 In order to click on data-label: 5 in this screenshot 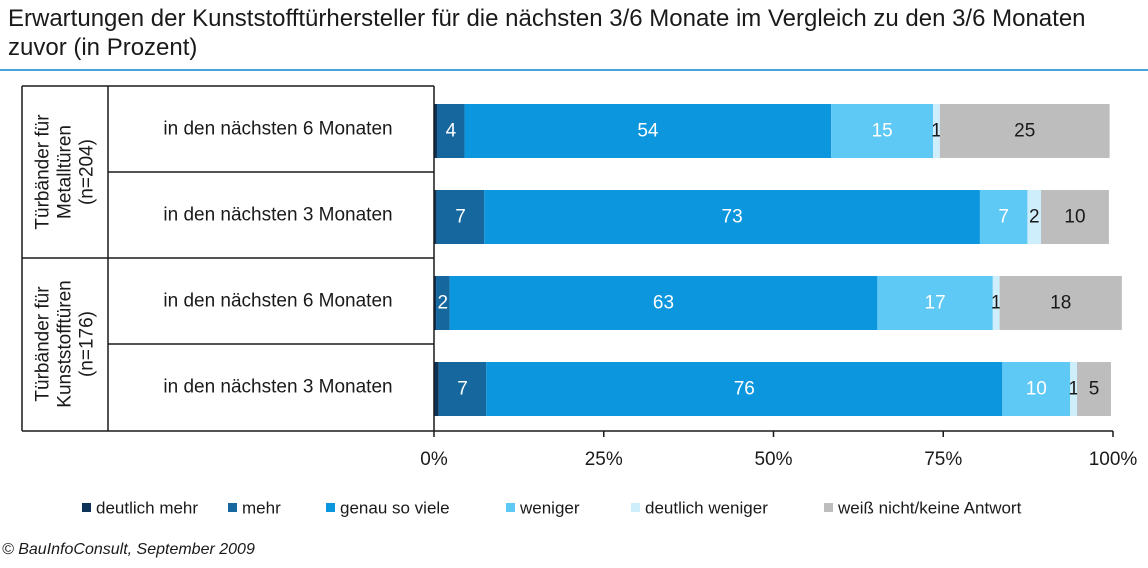, I will do `click(1094, 389)`.